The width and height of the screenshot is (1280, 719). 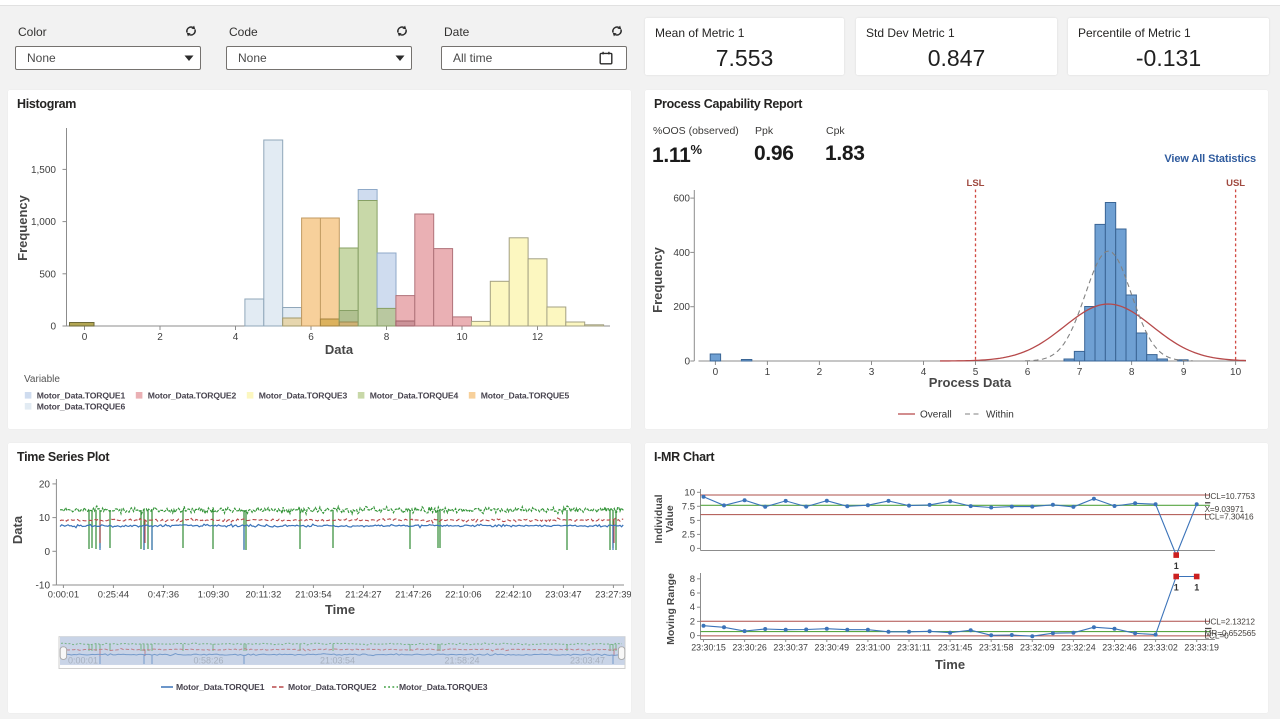 What do you see at coordinates (1160, 648) in the screenshot?
I see `svg-text: 23:33:02` at bounding box center [1160, 648].